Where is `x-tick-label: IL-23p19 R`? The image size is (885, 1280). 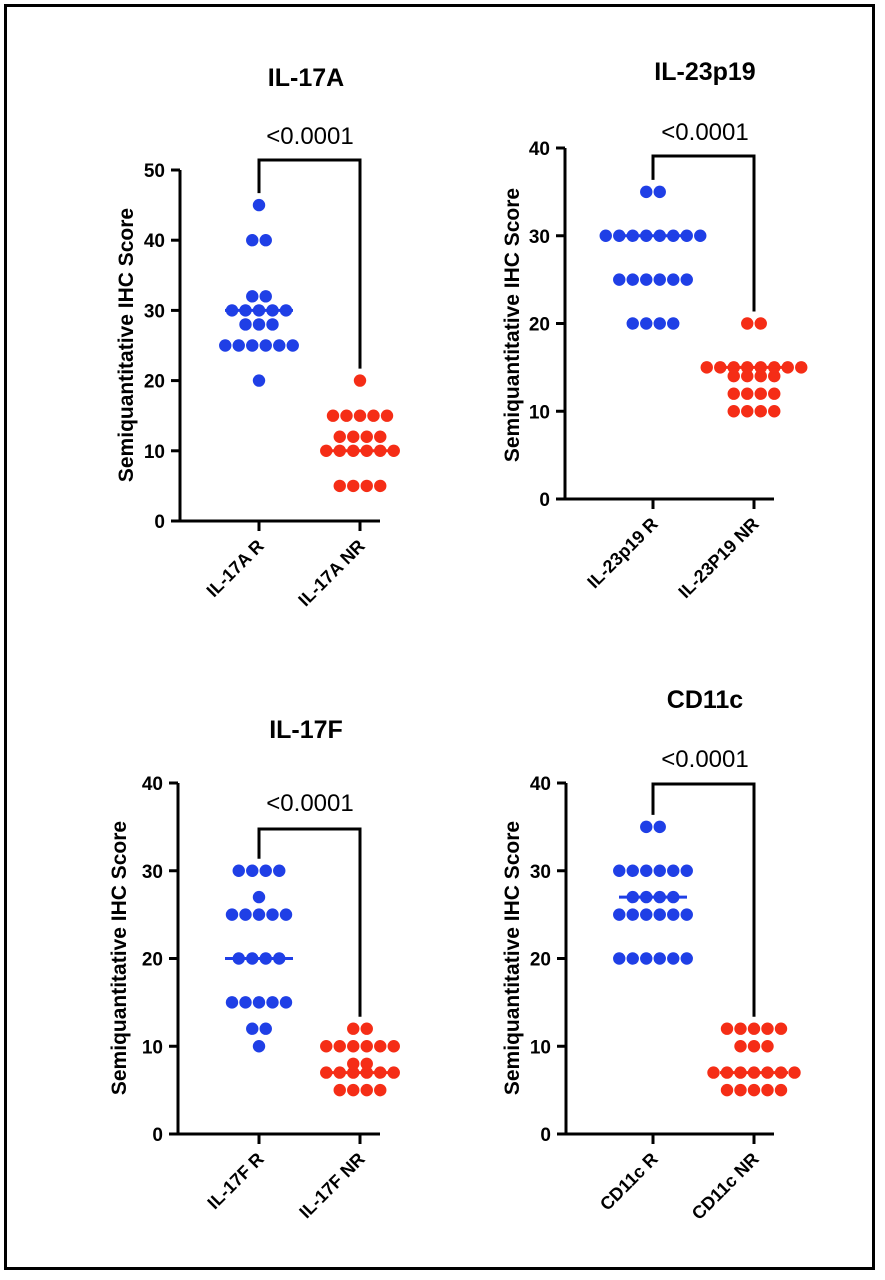 x-tick-label: IL-23p19 R is located at coordinates (622, 553).